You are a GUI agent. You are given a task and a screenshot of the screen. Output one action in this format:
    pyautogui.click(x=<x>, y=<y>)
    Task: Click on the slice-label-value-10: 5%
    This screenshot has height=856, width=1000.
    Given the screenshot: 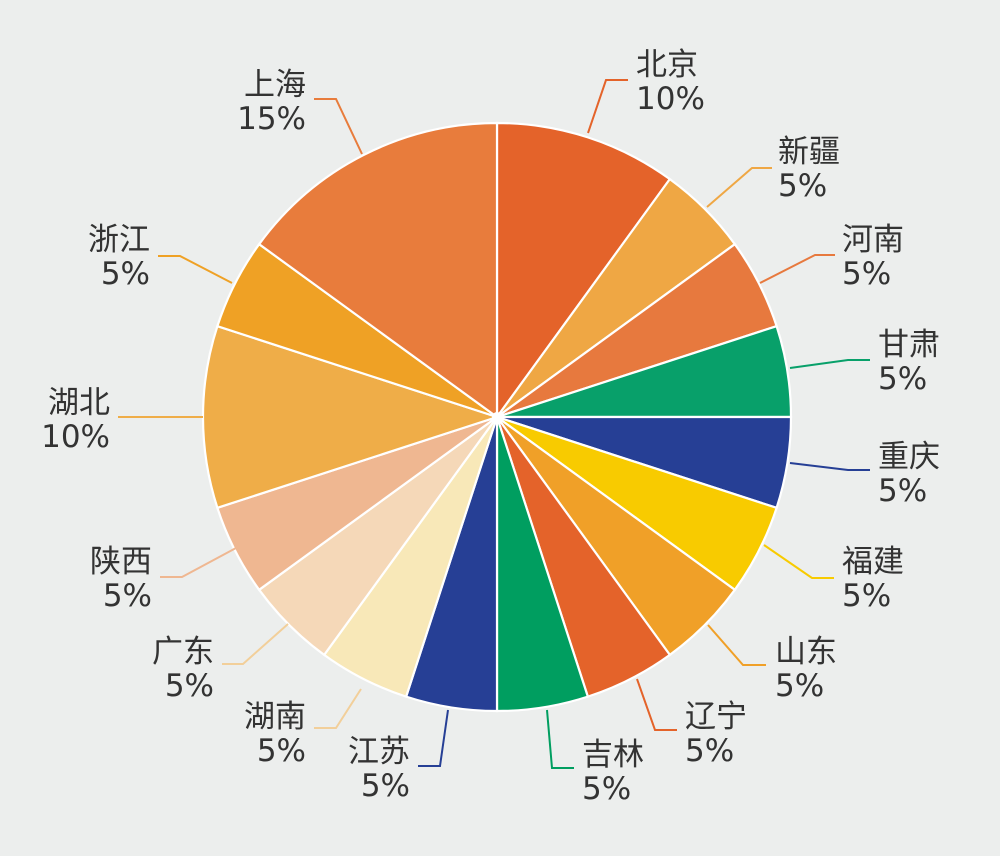 What is the action you would take?
    pyautogui.click(x=281, y=751)
    